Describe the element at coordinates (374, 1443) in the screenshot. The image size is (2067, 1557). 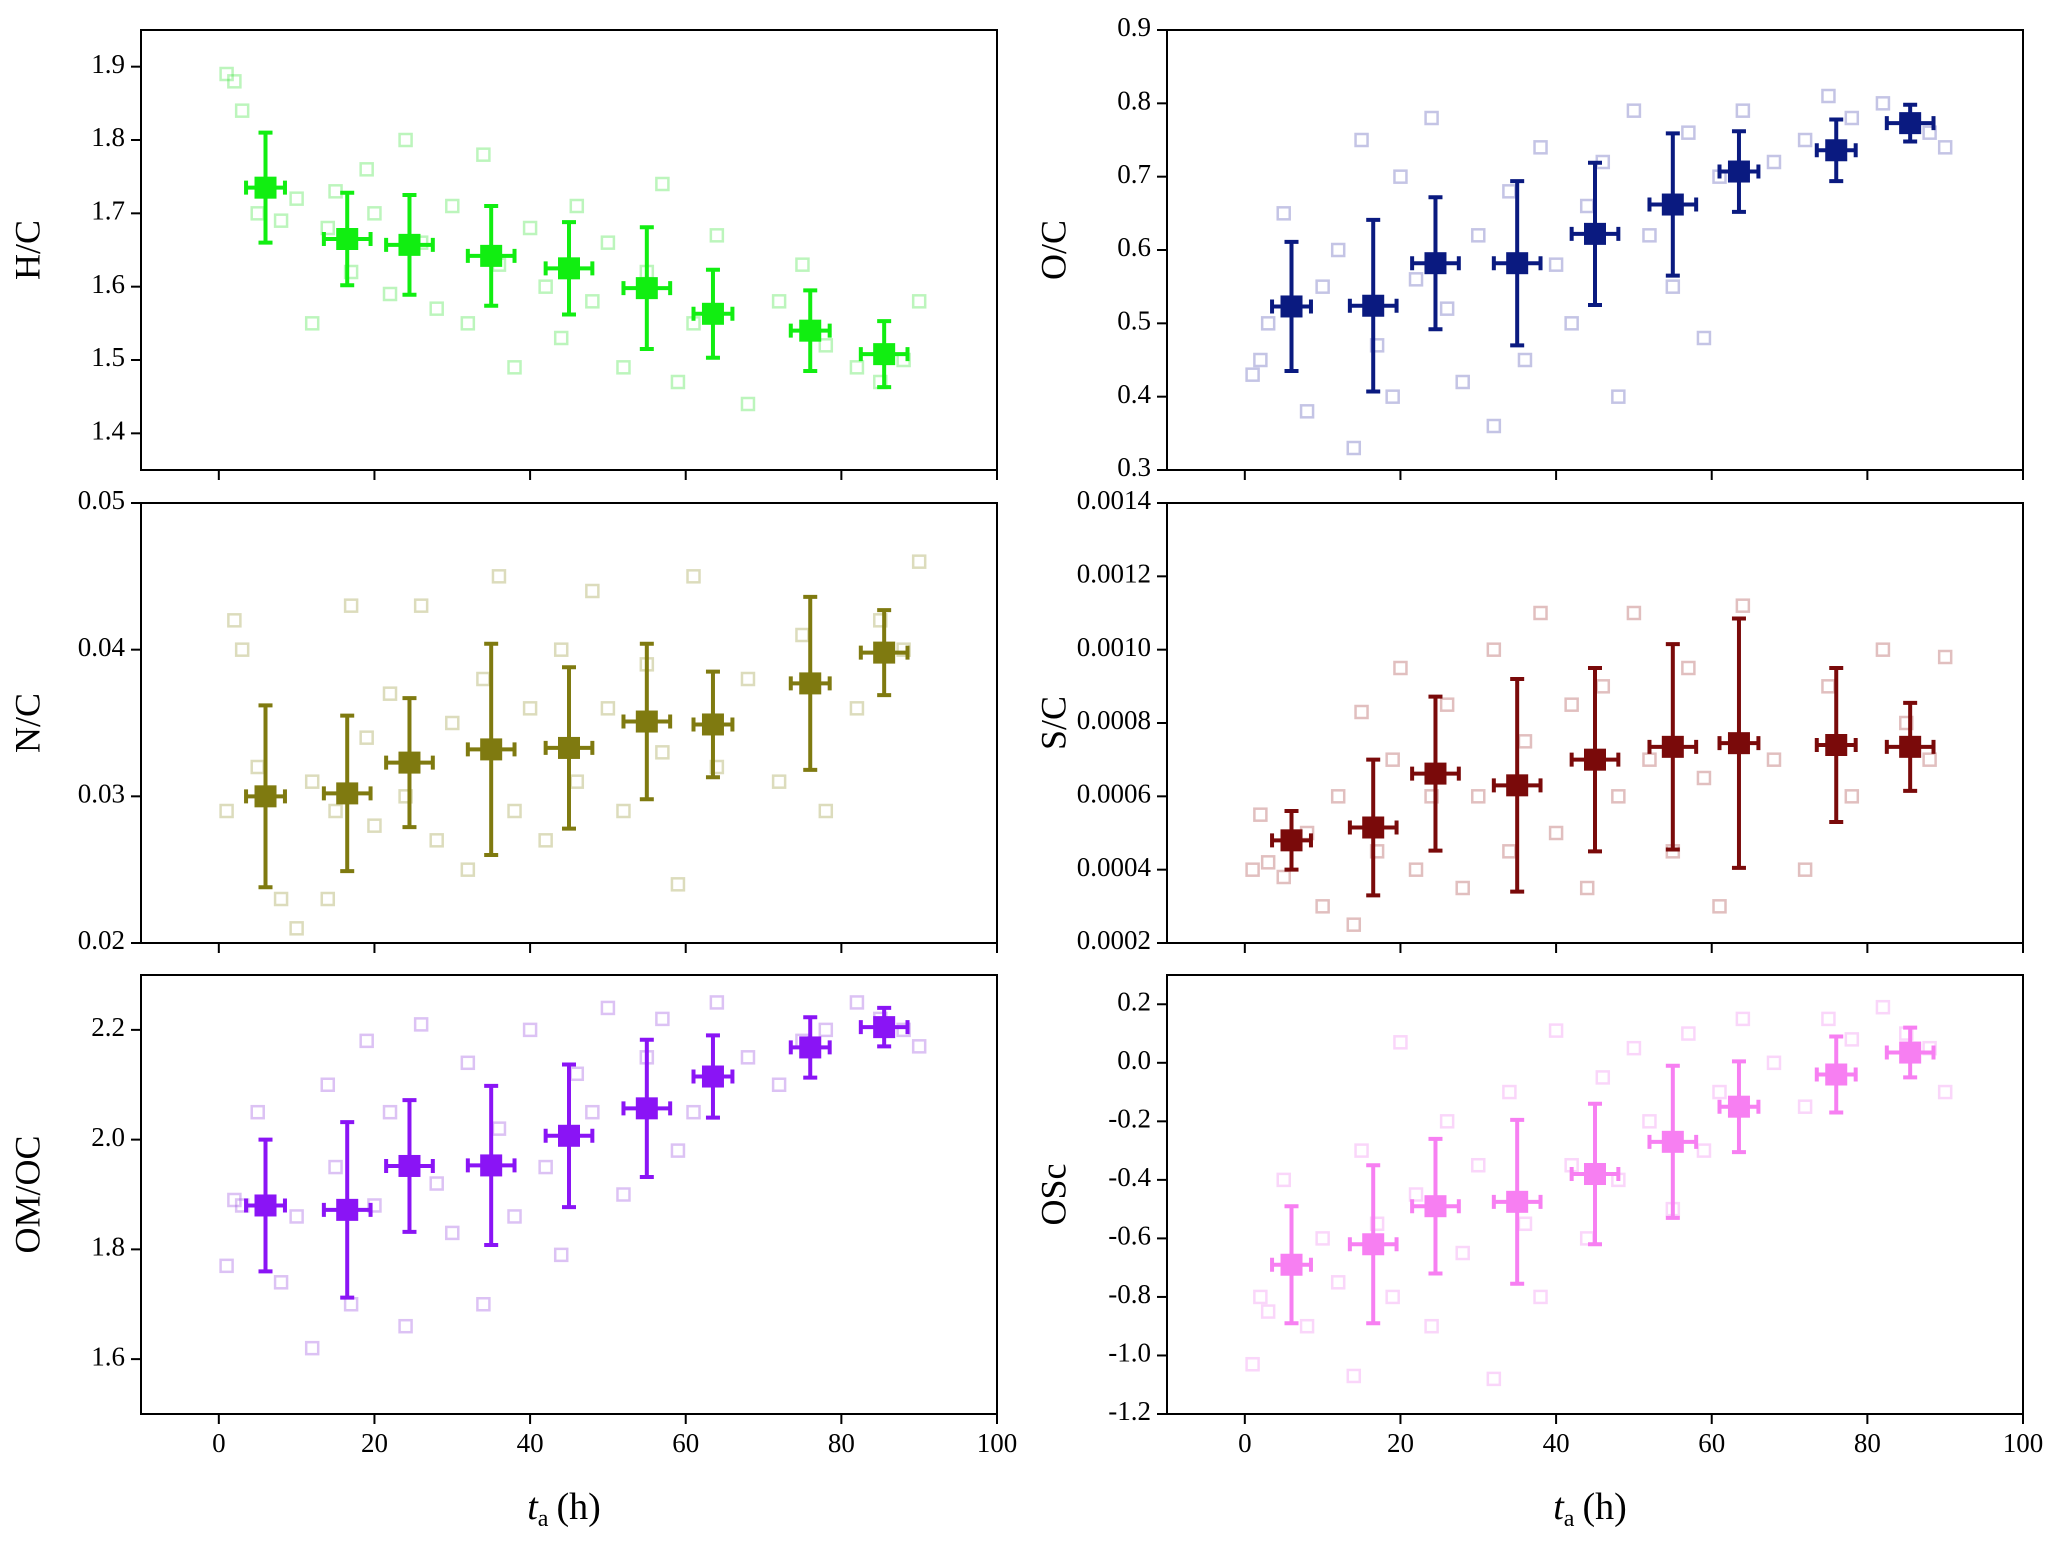
I see `x-tick-label: 20` at that location.